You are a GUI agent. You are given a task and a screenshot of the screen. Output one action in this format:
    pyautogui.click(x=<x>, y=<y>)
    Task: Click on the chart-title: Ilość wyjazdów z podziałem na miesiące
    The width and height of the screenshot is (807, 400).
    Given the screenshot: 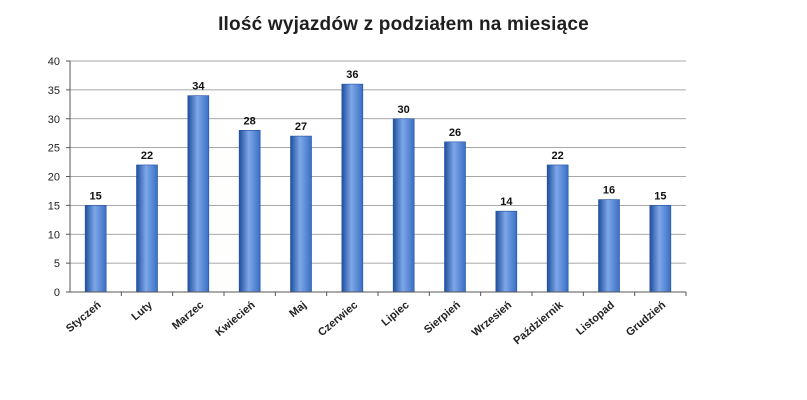 What is the action you would take?
    pyautogui.click(x=403, y=24)
    